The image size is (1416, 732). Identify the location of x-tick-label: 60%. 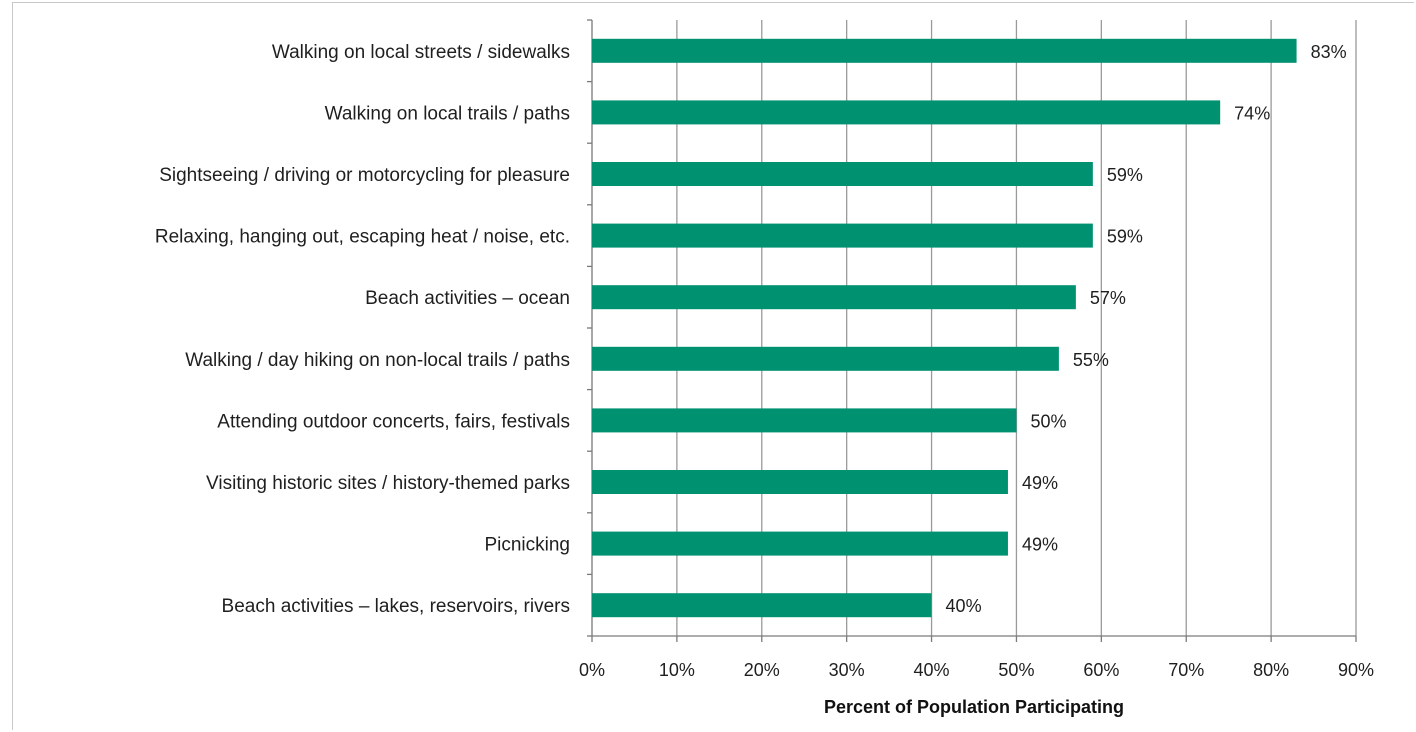
(1101, 670).